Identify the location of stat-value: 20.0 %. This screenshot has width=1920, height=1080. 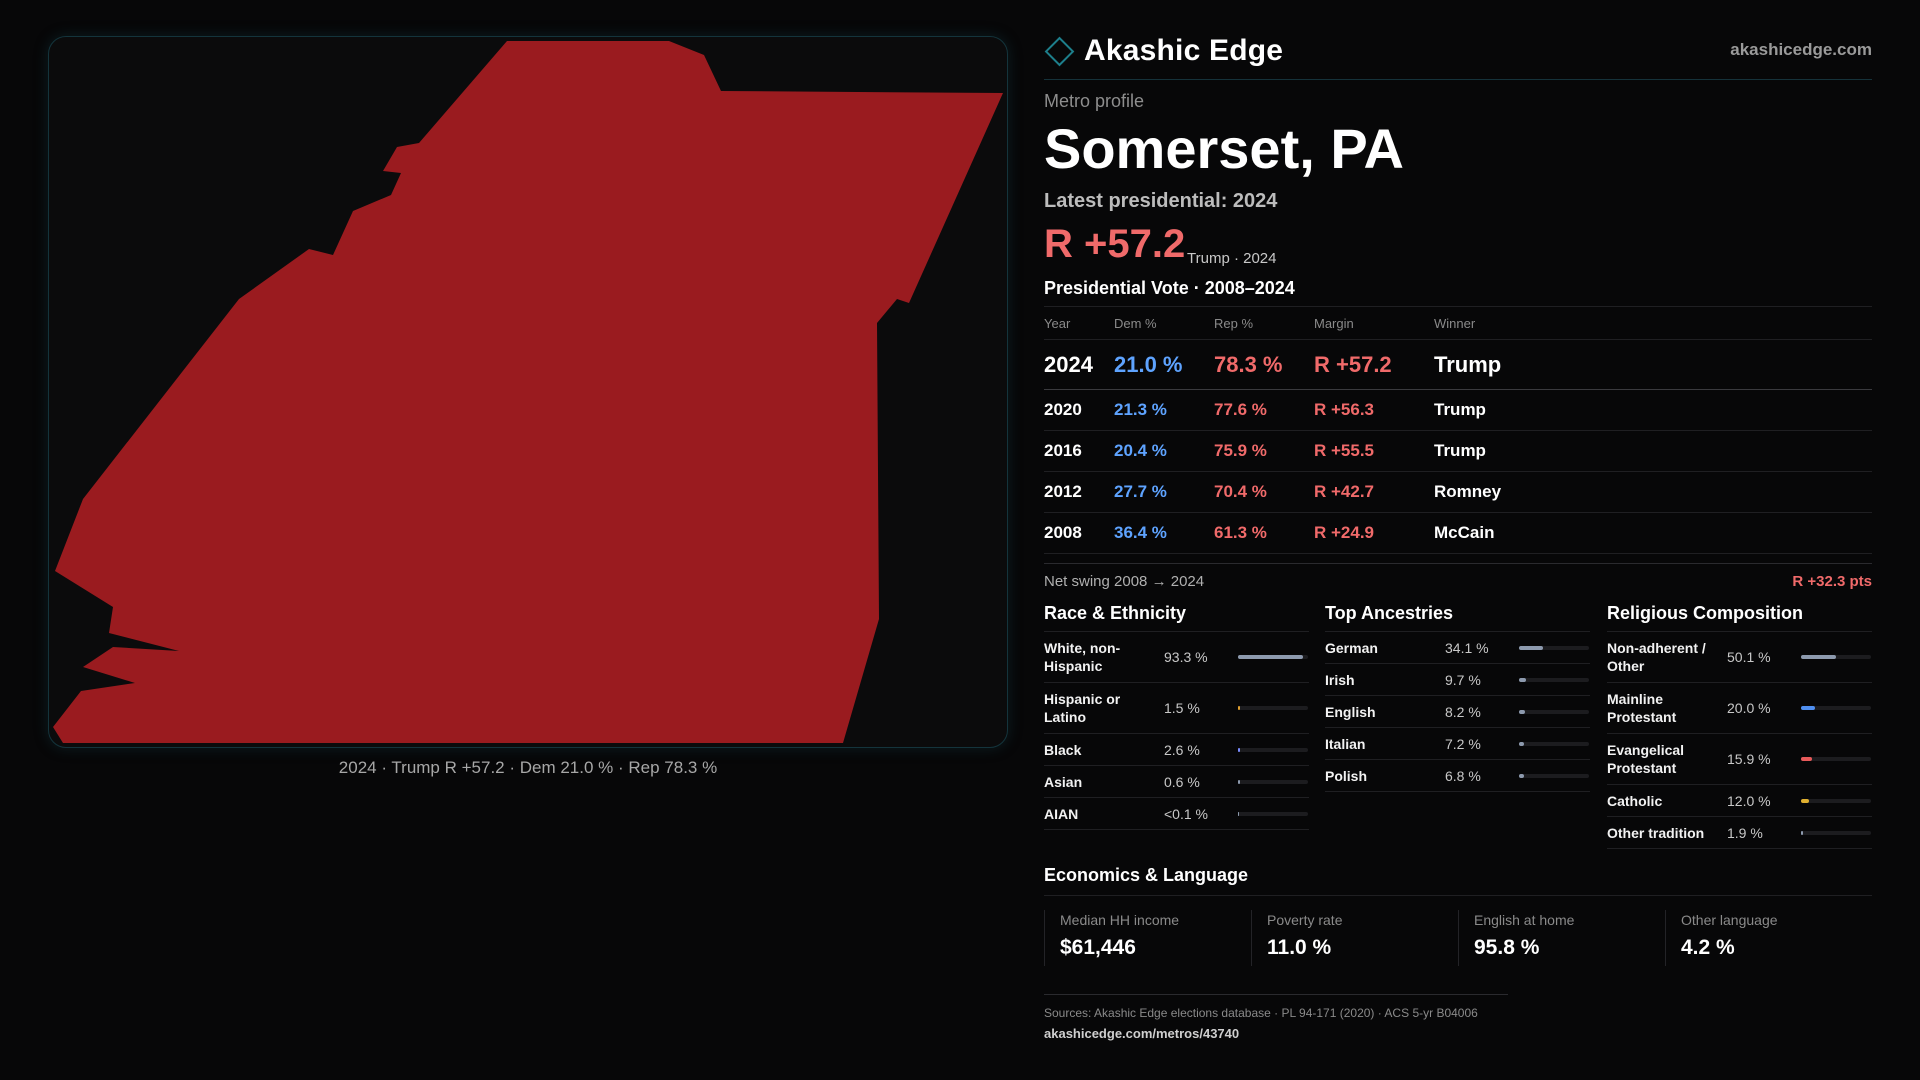
(1749, 708).